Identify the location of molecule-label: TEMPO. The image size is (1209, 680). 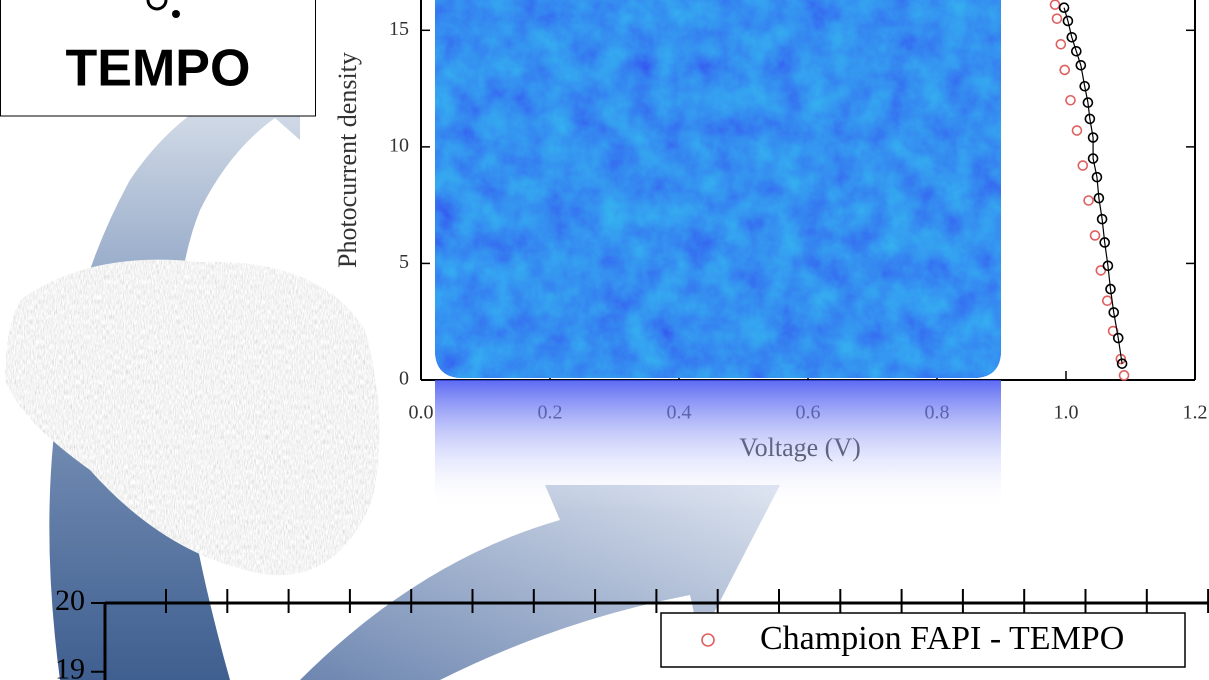
(158, 69).